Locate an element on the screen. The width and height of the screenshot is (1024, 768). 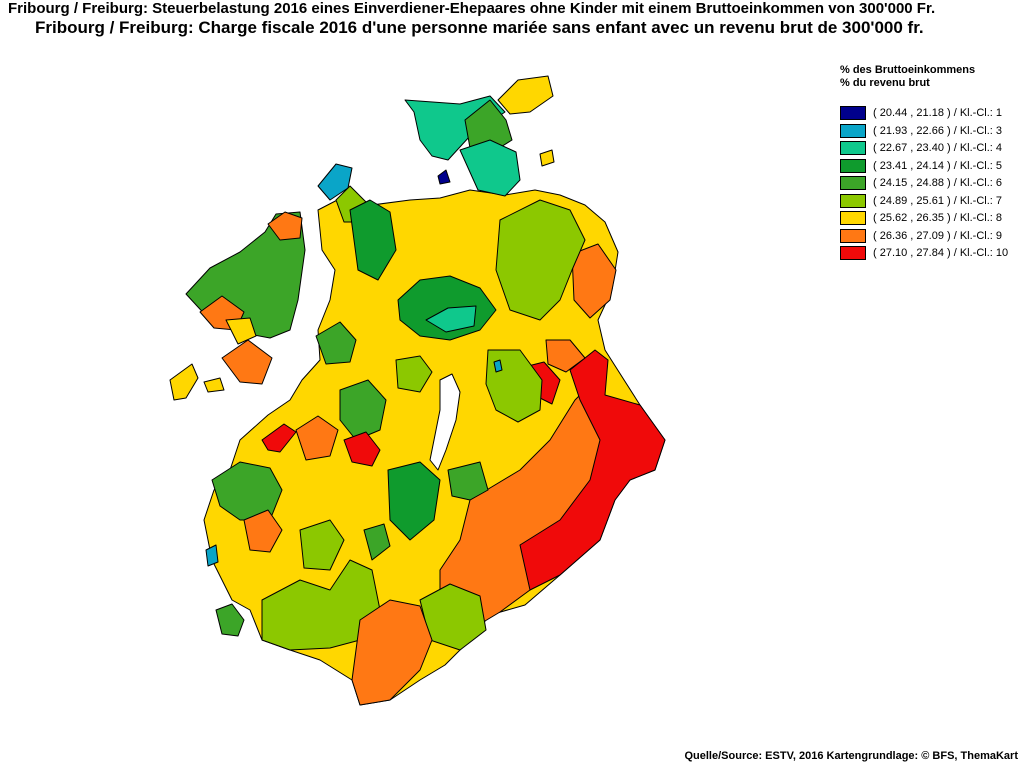
green-sw-region is located at coordinates (247, 491).